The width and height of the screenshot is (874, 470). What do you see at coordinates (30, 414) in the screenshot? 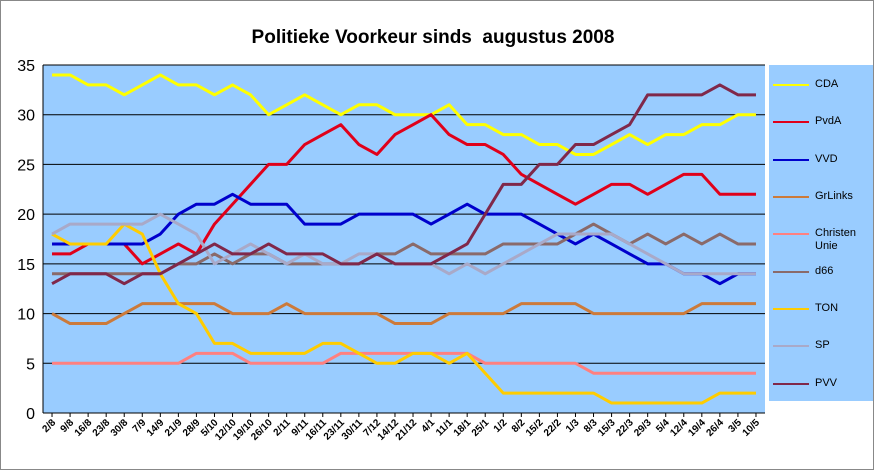
I see `y-tick-label: 0` at bounding box center [30, 414].